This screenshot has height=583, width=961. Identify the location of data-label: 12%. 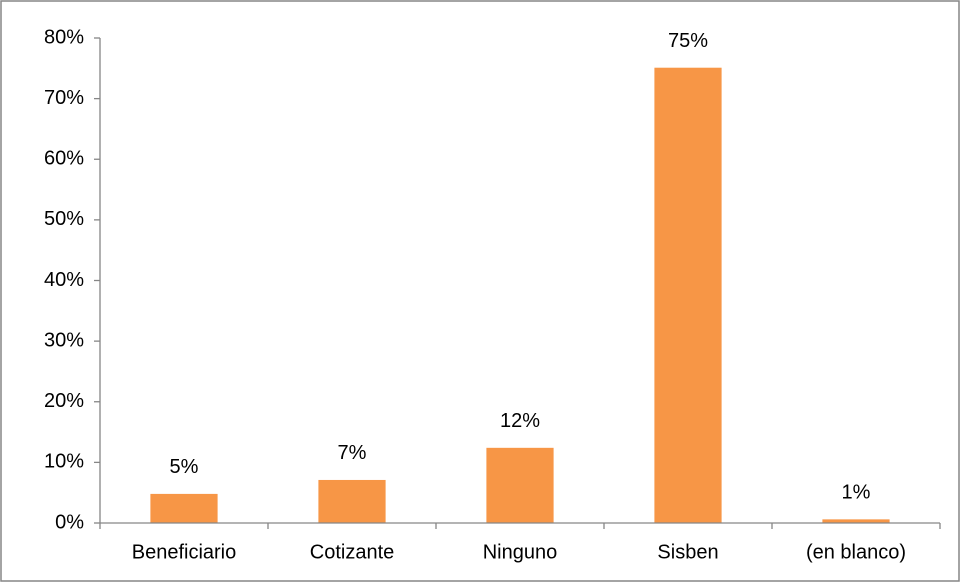
(520, 421).